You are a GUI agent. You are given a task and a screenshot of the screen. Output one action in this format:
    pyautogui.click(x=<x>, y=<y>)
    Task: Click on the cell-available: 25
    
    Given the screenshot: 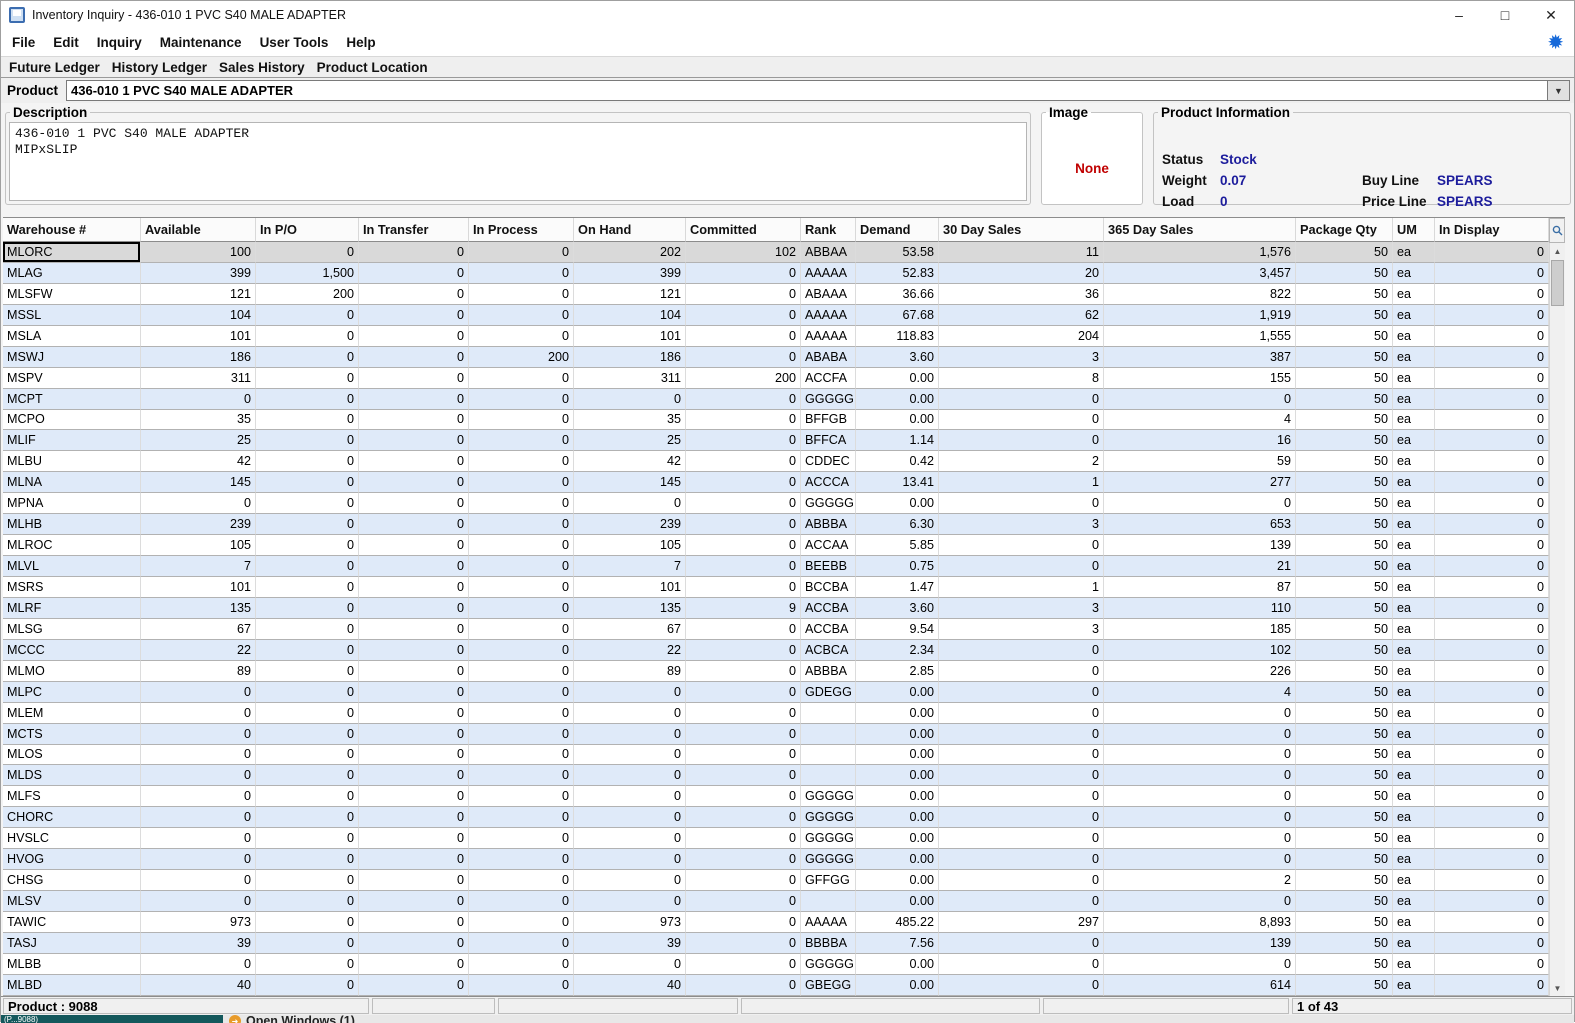 What is the action you would take?
    pyautogui.click(x=198, y=441)
    